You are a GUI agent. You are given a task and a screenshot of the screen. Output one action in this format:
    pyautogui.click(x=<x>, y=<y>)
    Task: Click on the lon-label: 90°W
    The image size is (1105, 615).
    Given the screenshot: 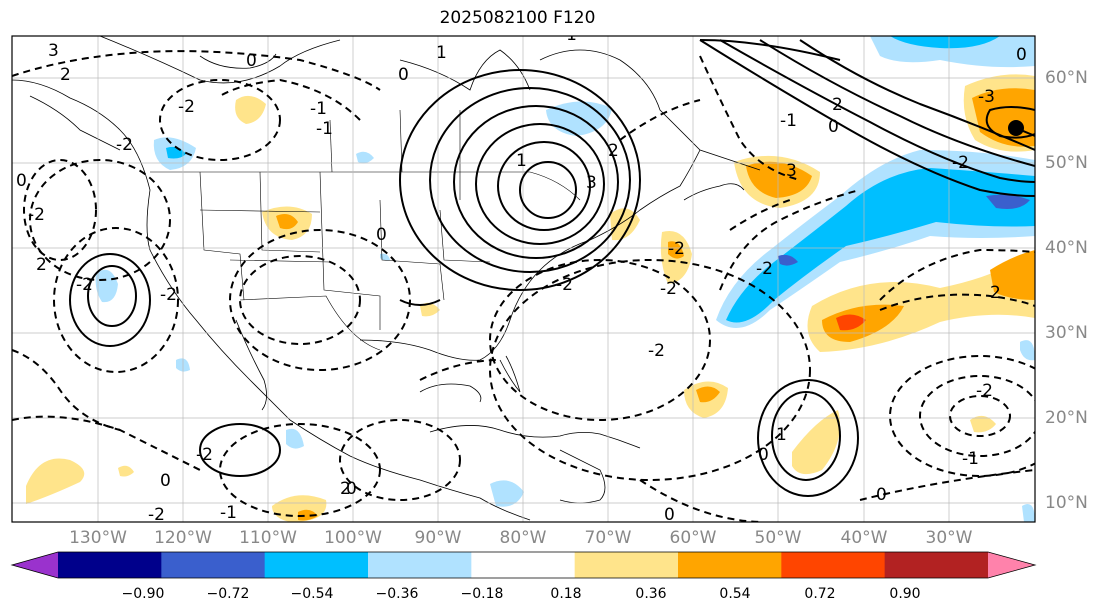 What is the action you would take?
    pyautogui.click(x=438, y=538)
    